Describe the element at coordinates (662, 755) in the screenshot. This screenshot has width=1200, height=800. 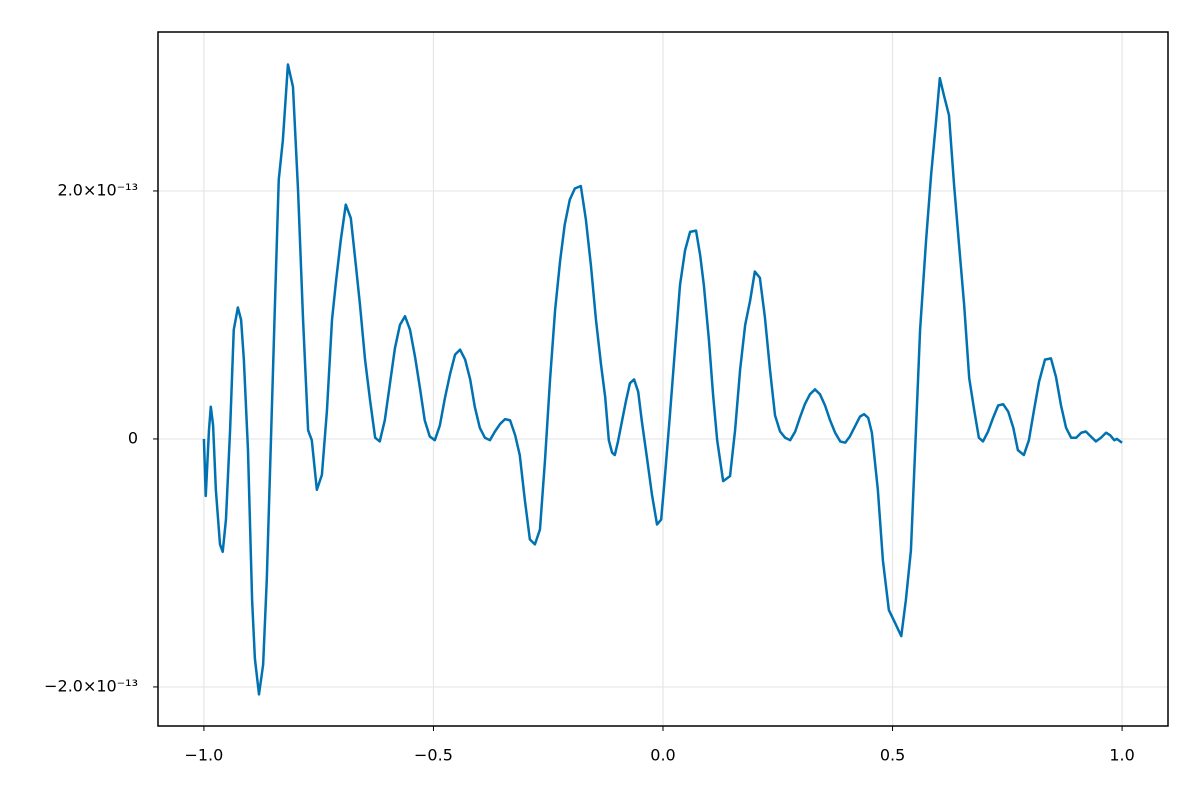
I see `x-tick-label: 0.0` at that location.